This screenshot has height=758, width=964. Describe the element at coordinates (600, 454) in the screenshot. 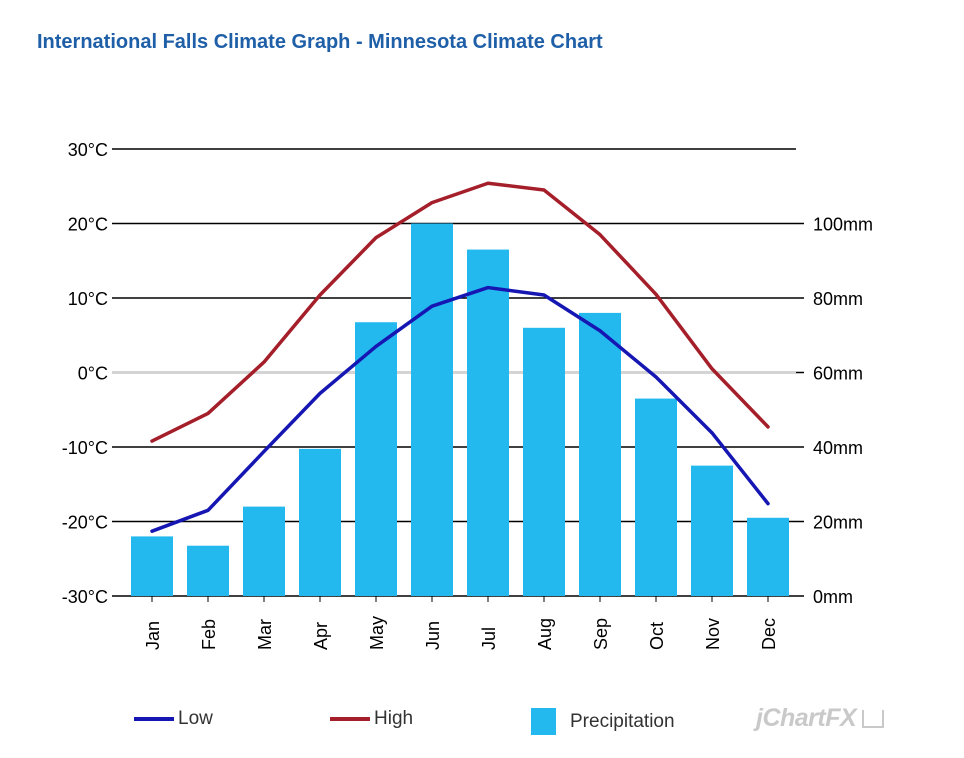

I see `bar-precipitation-sep` at that location.